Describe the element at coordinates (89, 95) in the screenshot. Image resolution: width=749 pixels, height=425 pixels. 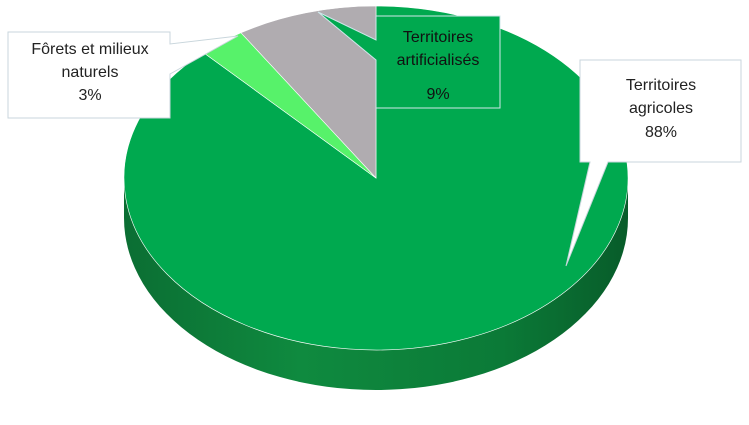
I see `label-forets-pct: 3%` at that location.